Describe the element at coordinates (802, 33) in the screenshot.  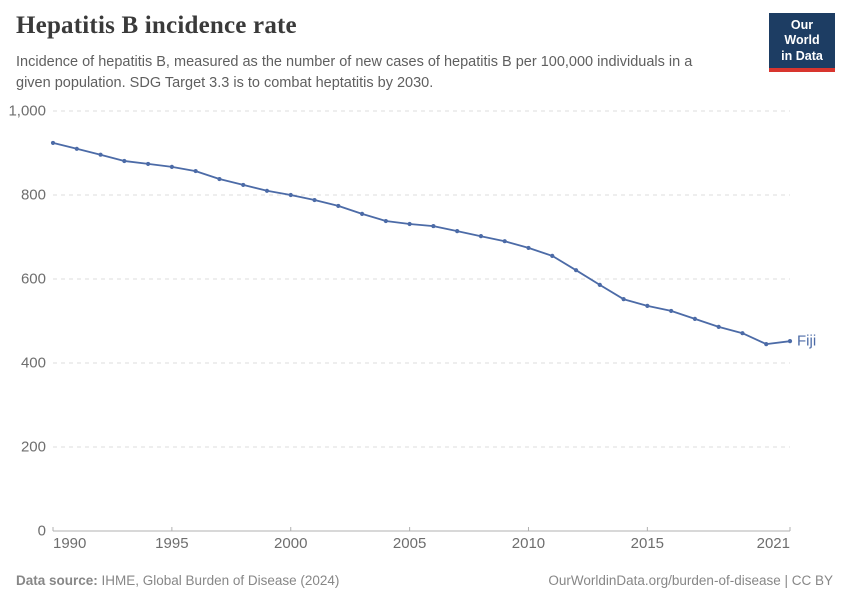
I see `owid-logo-line1: Our World` at that location.